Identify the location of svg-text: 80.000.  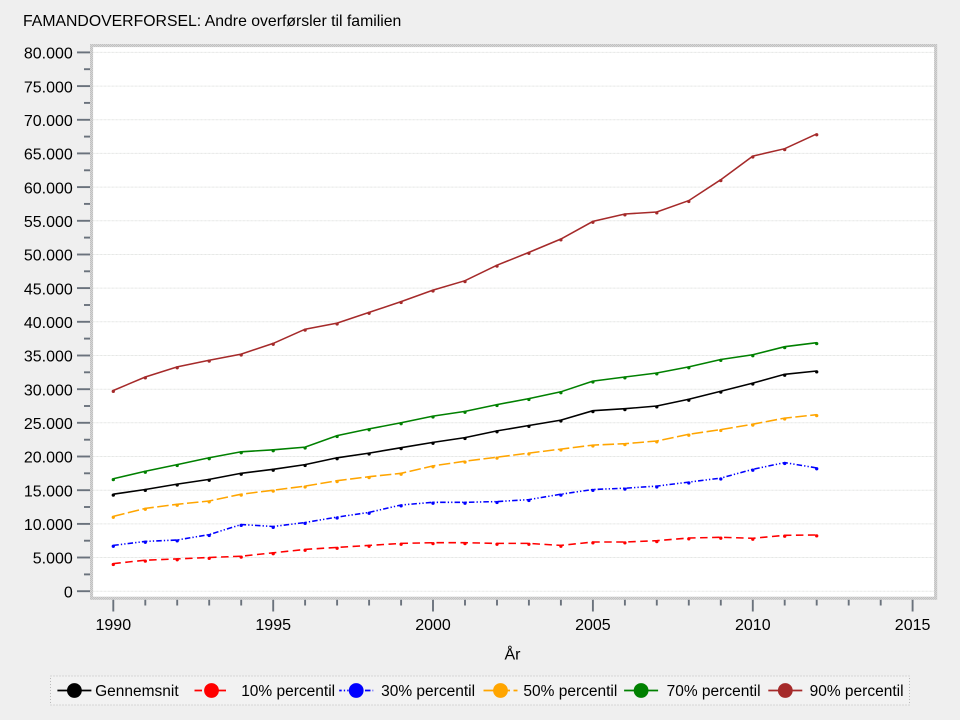
(48, 54).